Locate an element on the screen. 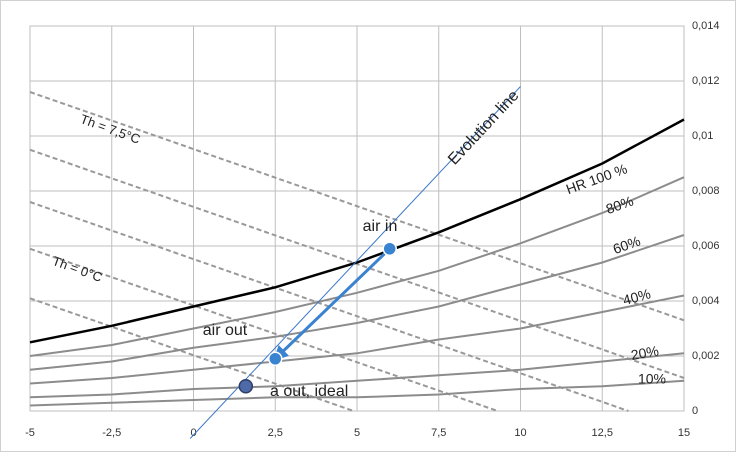 The image size is (736, 452). x-tick-label: 0 is located at coordinates (193, 433).